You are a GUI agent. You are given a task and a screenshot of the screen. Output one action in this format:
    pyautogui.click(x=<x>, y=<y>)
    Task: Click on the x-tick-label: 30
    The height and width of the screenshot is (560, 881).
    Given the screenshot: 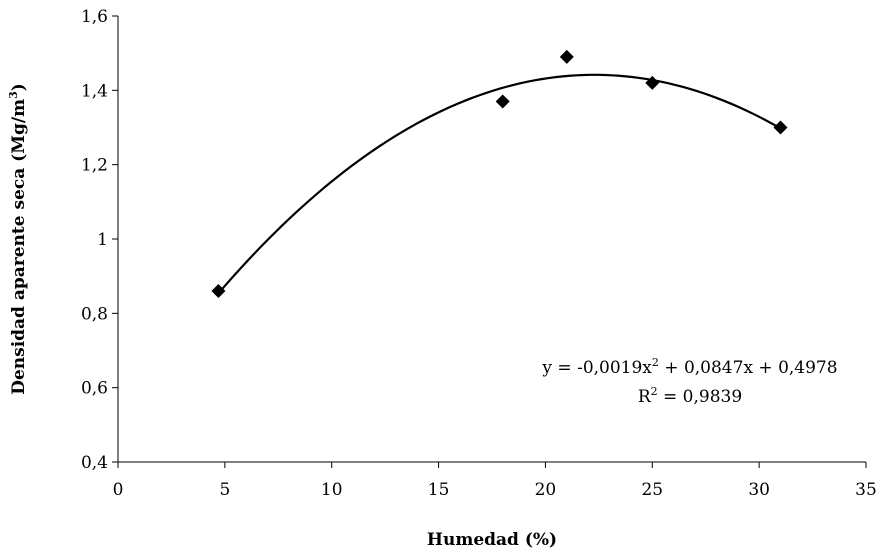 What is the action you would take?
    pyautogui.click(x=759, y=490)
    